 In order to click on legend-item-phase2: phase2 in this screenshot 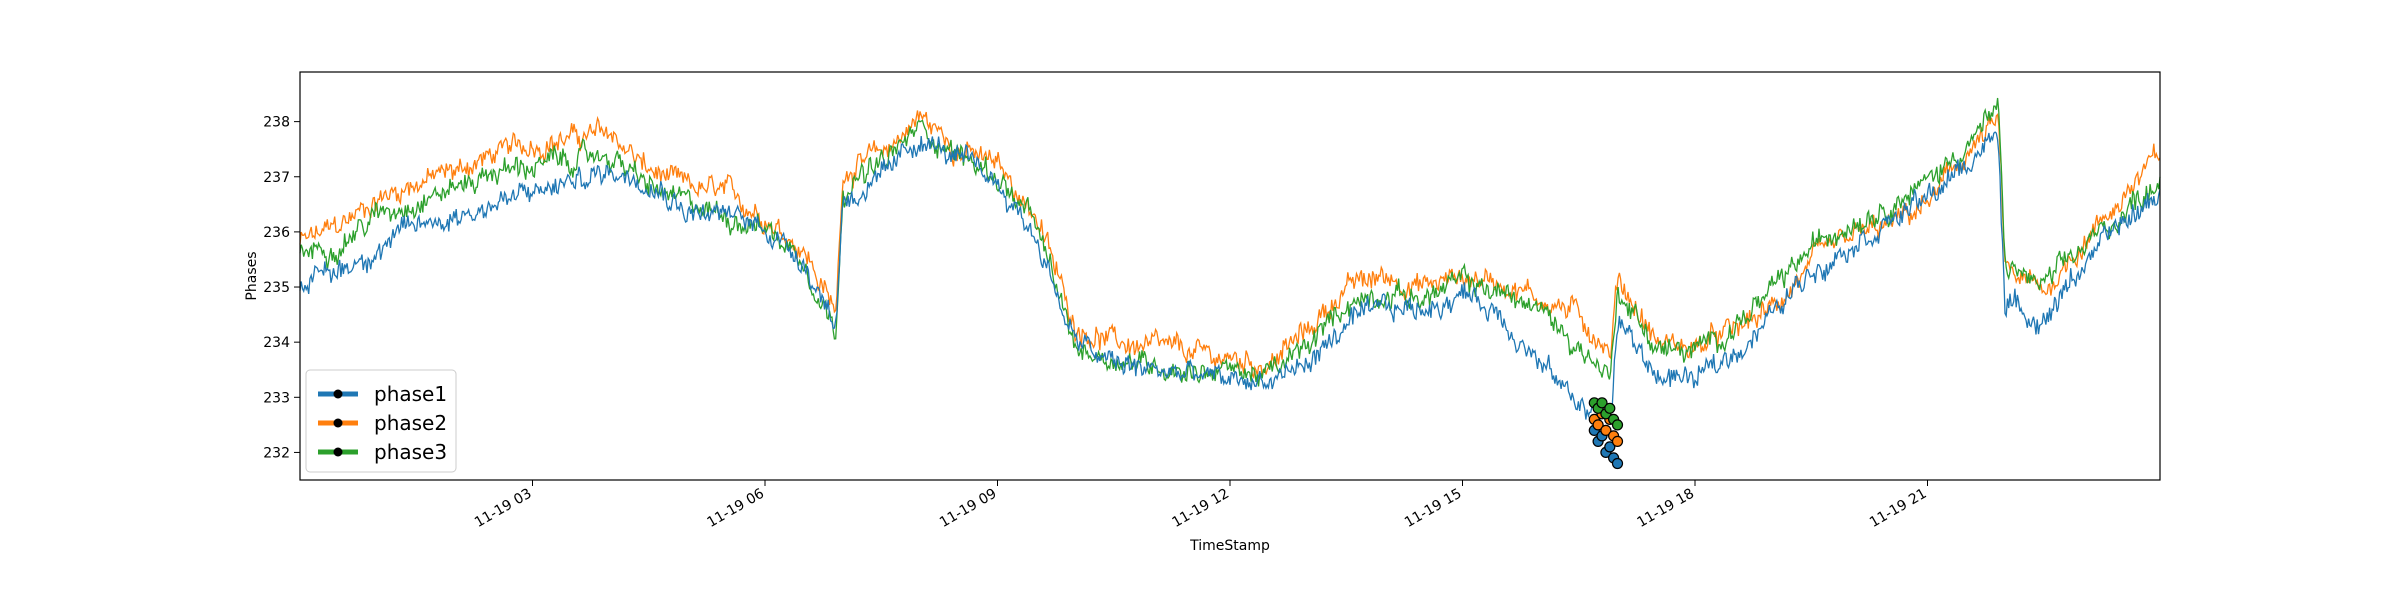, I will do `click(382, 423)`.